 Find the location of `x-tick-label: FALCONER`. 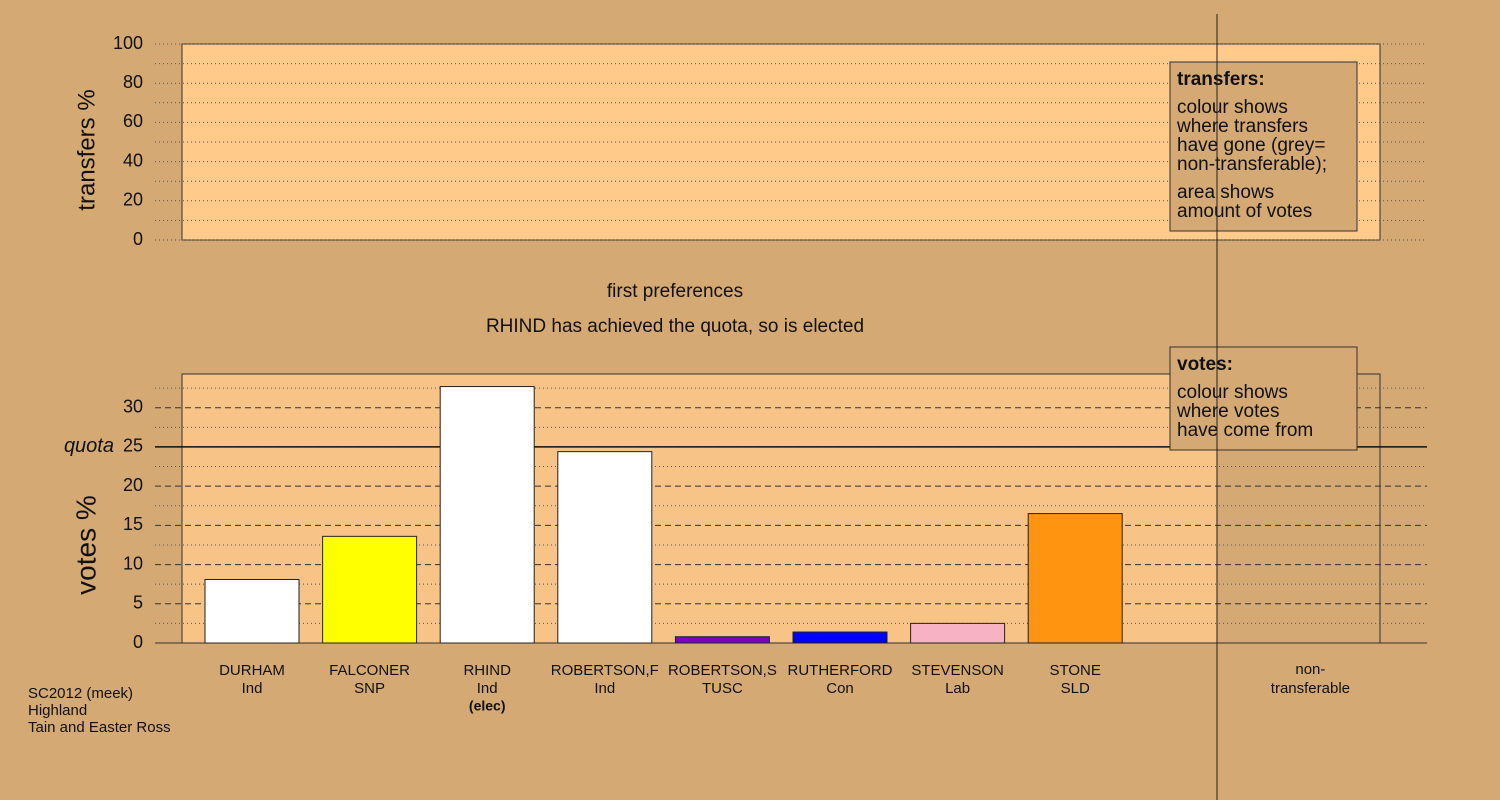

x-tick-label: FALCONER is located at coordinates (369, 670).